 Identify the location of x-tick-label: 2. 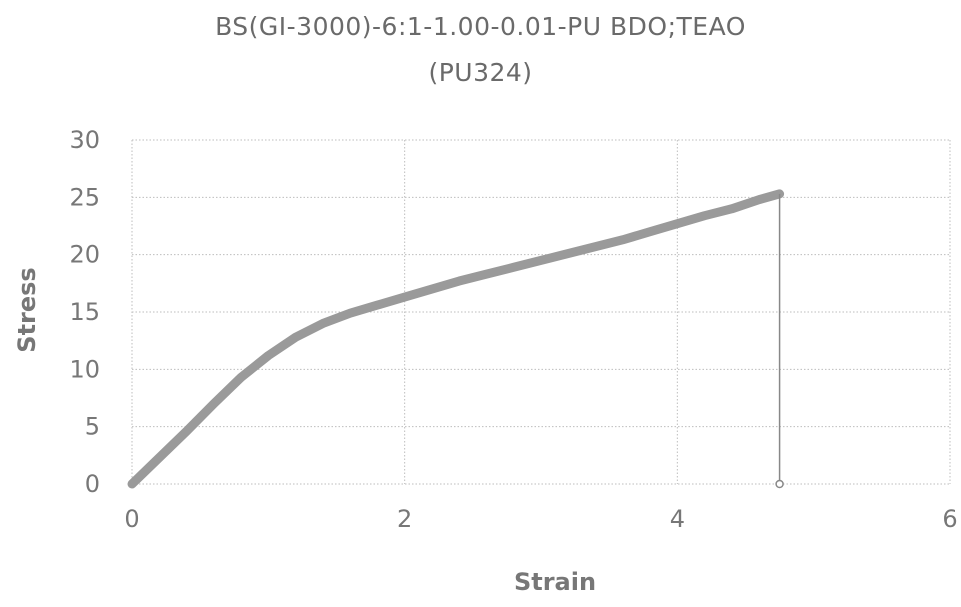
(404, 519).